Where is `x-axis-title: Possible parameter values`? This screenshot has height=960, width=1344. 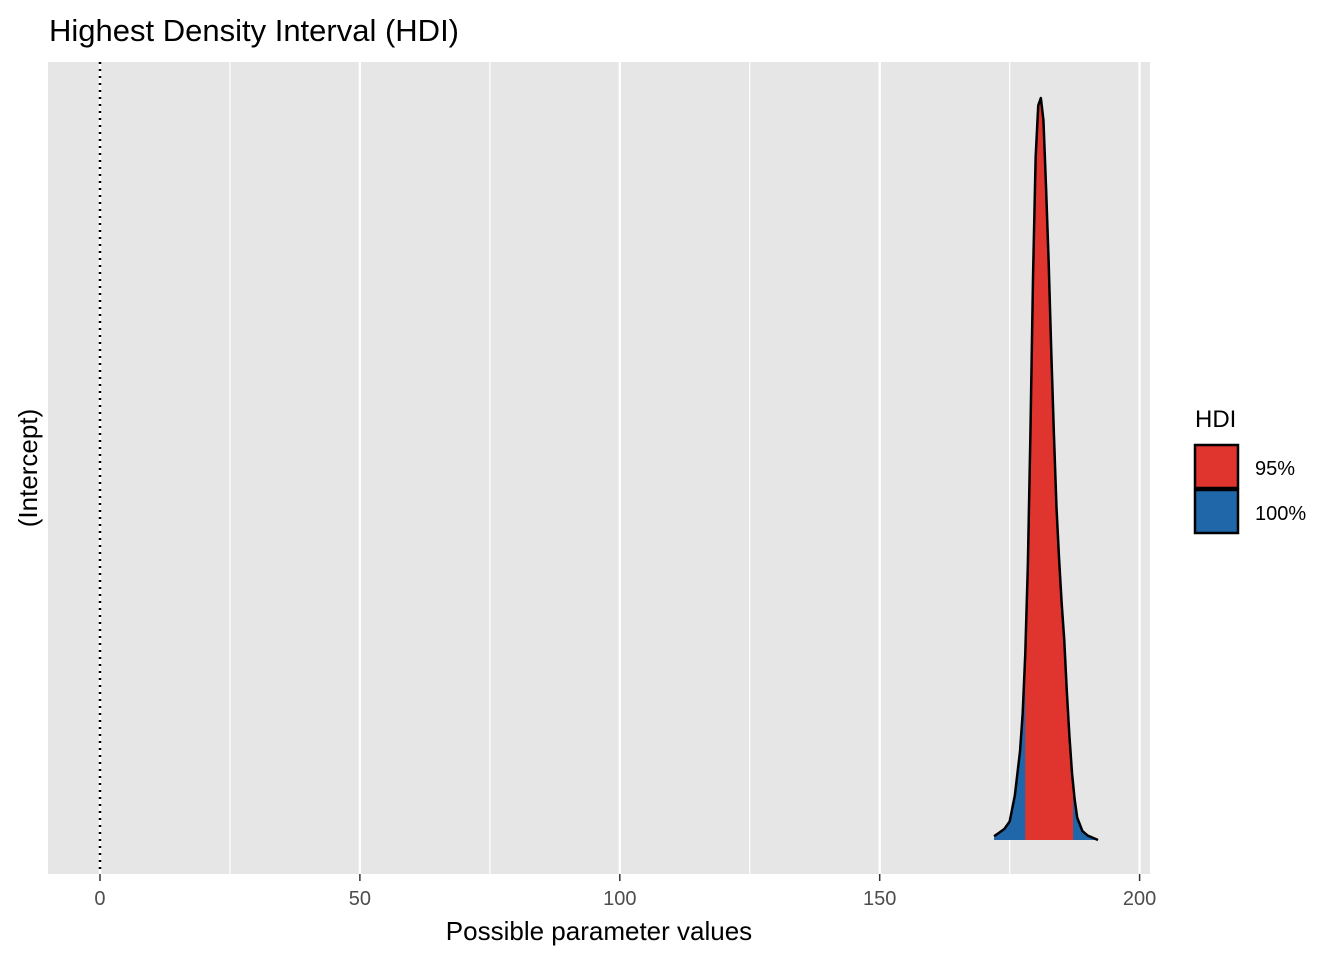
x-axis-title: Possible parameter values is located at coordinates (599, 931).